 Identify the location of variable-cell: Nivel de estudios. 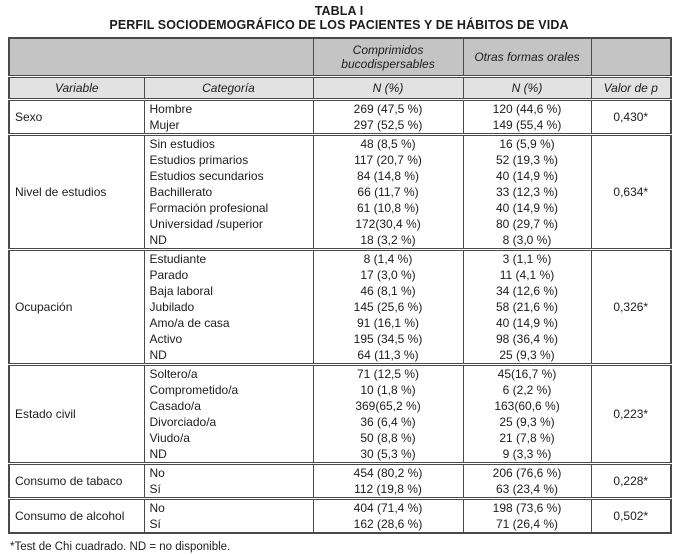
(76, 191).